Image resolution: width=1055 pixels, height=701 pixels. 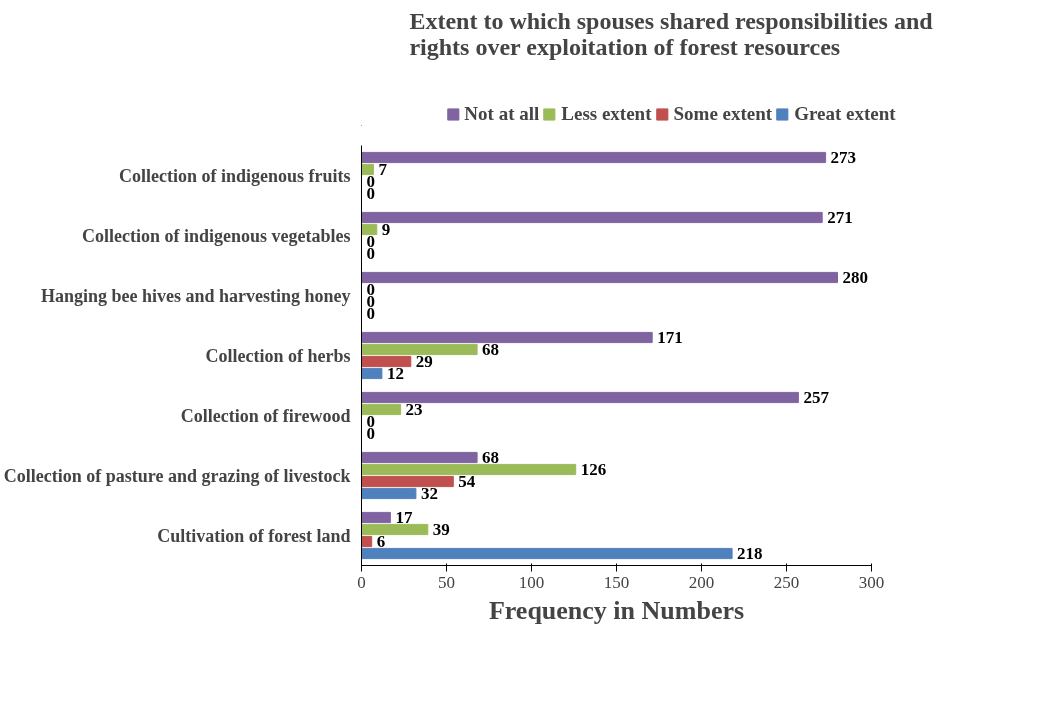 What do you see at coordinates (254, 535) in the screenshot?
I see `y-tick-label: Cultivation of forest land` at bounding box center [254, 535].